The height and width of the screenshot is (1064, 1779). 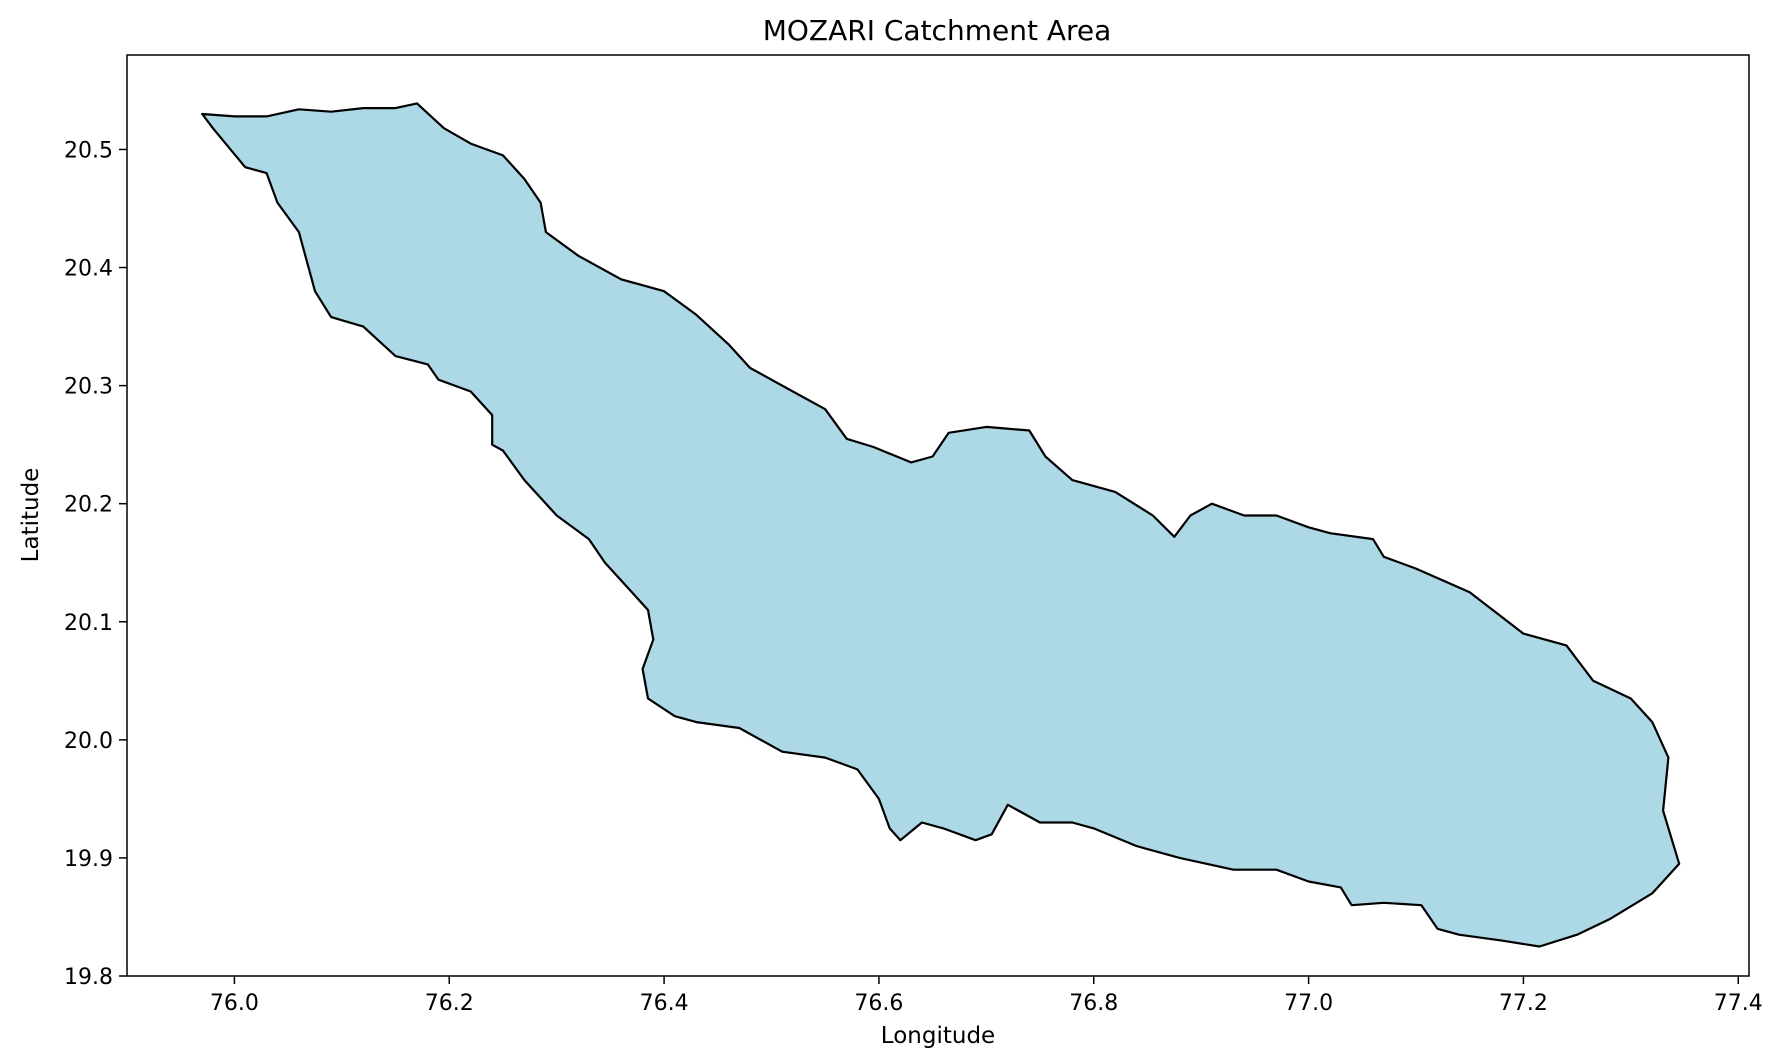 I want to click on chart-title: MOZARI Catchment Area, so click(x=937, y=30).